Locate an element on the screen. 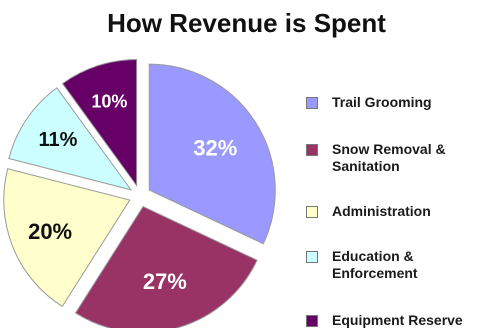  legend-swatch-trail-grooming is located at coordinates (312, 103).